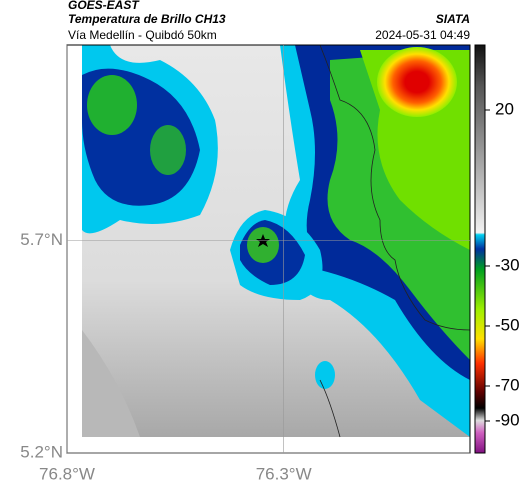 The width and height of the screenshot is (526, 491). I want to click on y-tick-label: 5.7°N, so click(41, 239).